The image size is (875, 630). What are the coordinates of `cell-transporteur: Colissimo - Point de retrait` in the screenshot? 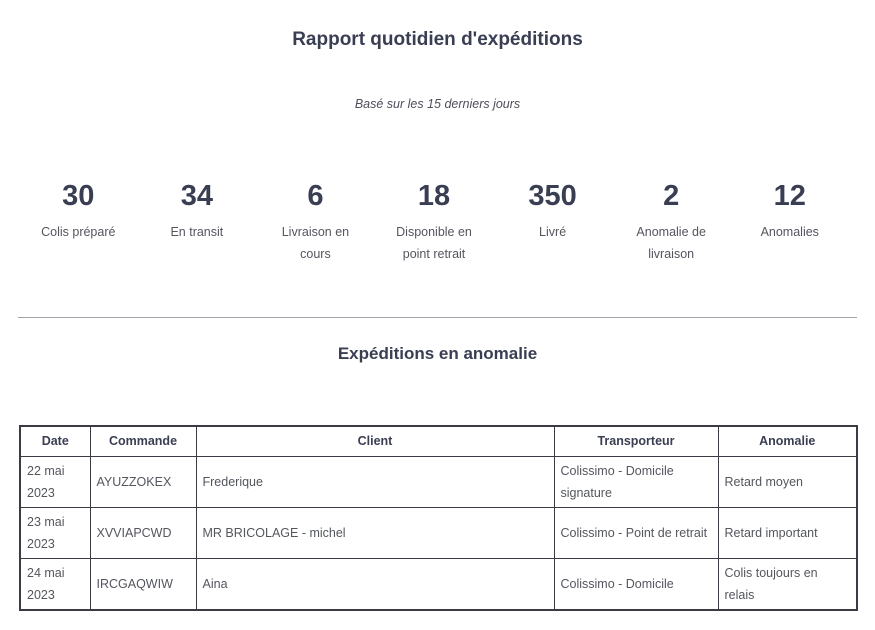 It's located at (636, 532).